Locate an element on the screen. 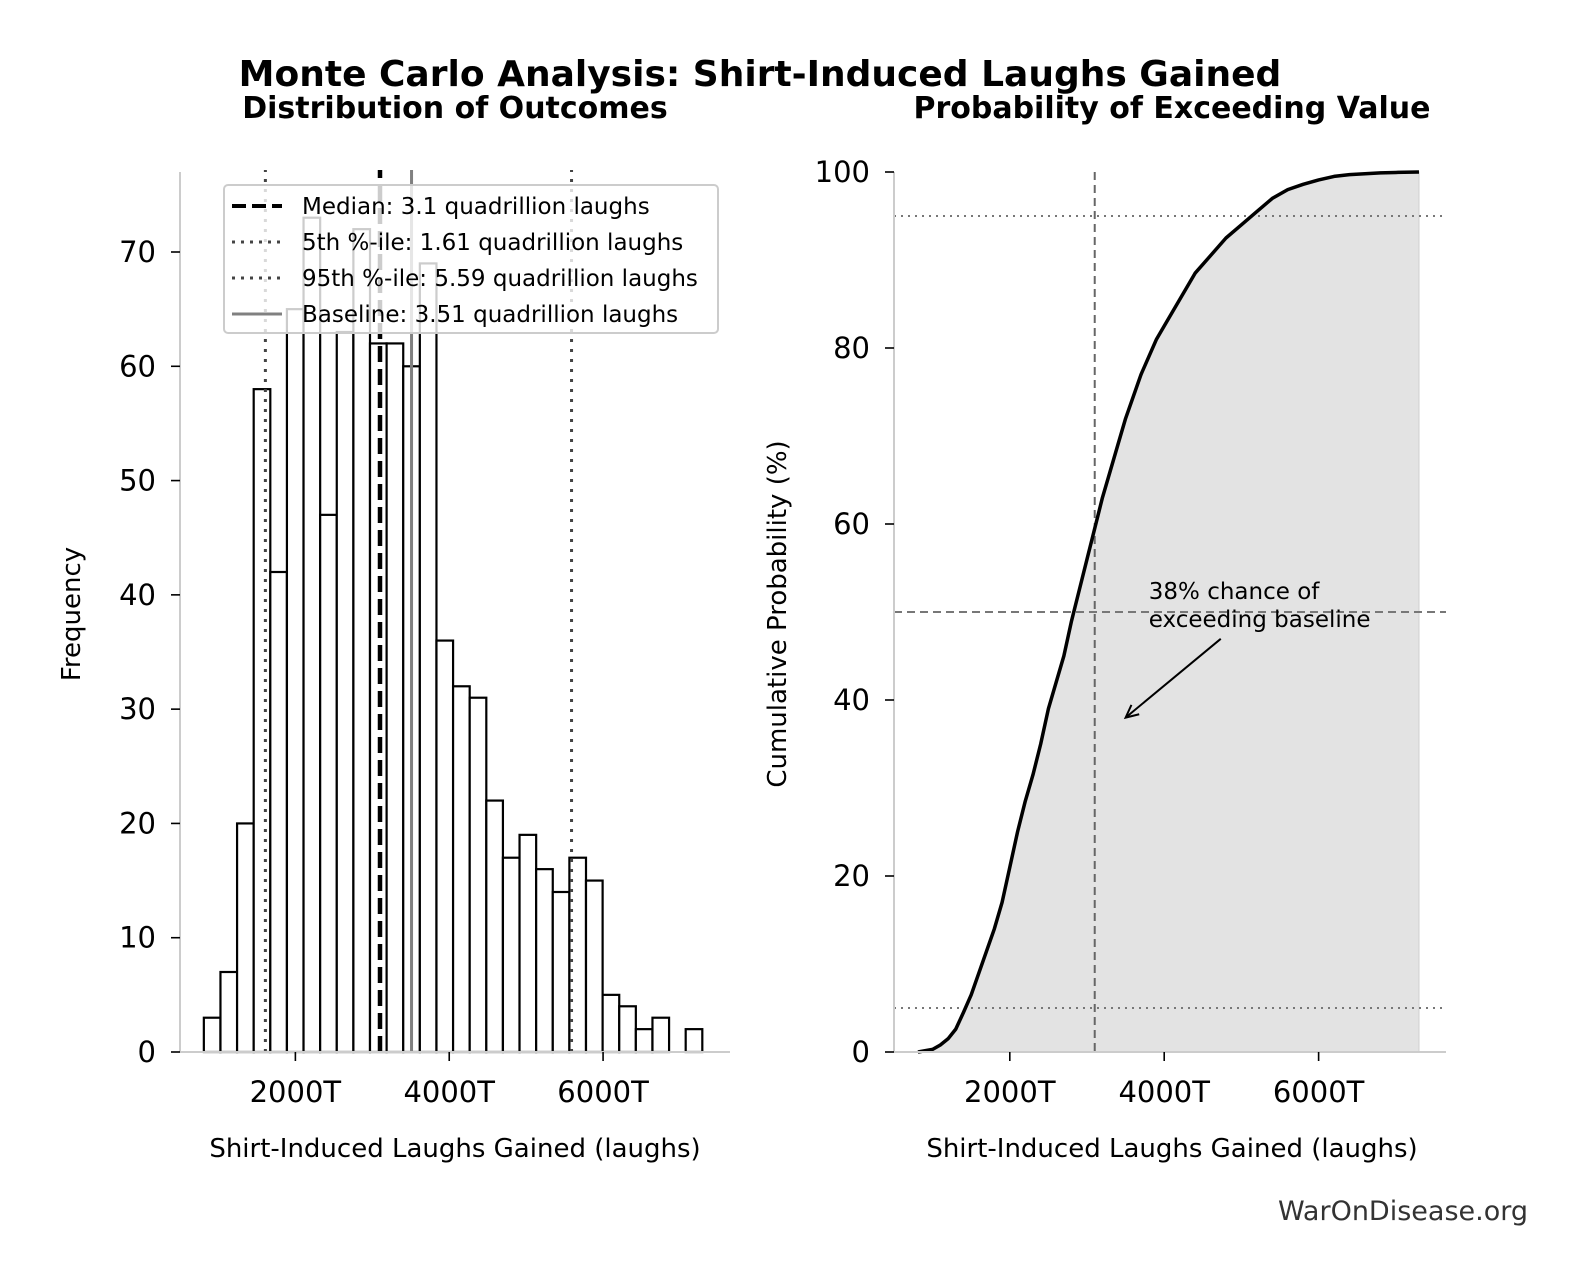 Image resolution: width=1580 pixels, height=1280 pixels. histogram-y-axis-label: Frequency is located at coordinates (72, 614).